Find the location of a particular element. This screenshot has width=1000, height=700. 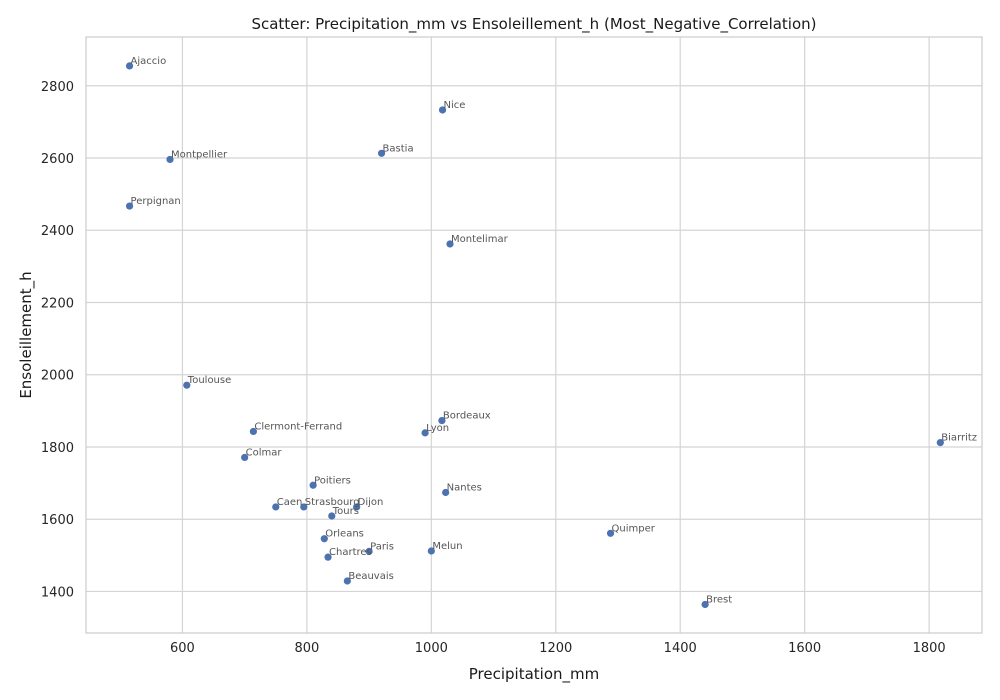

point-label: Montpellier is located at coordinates (199, 154).